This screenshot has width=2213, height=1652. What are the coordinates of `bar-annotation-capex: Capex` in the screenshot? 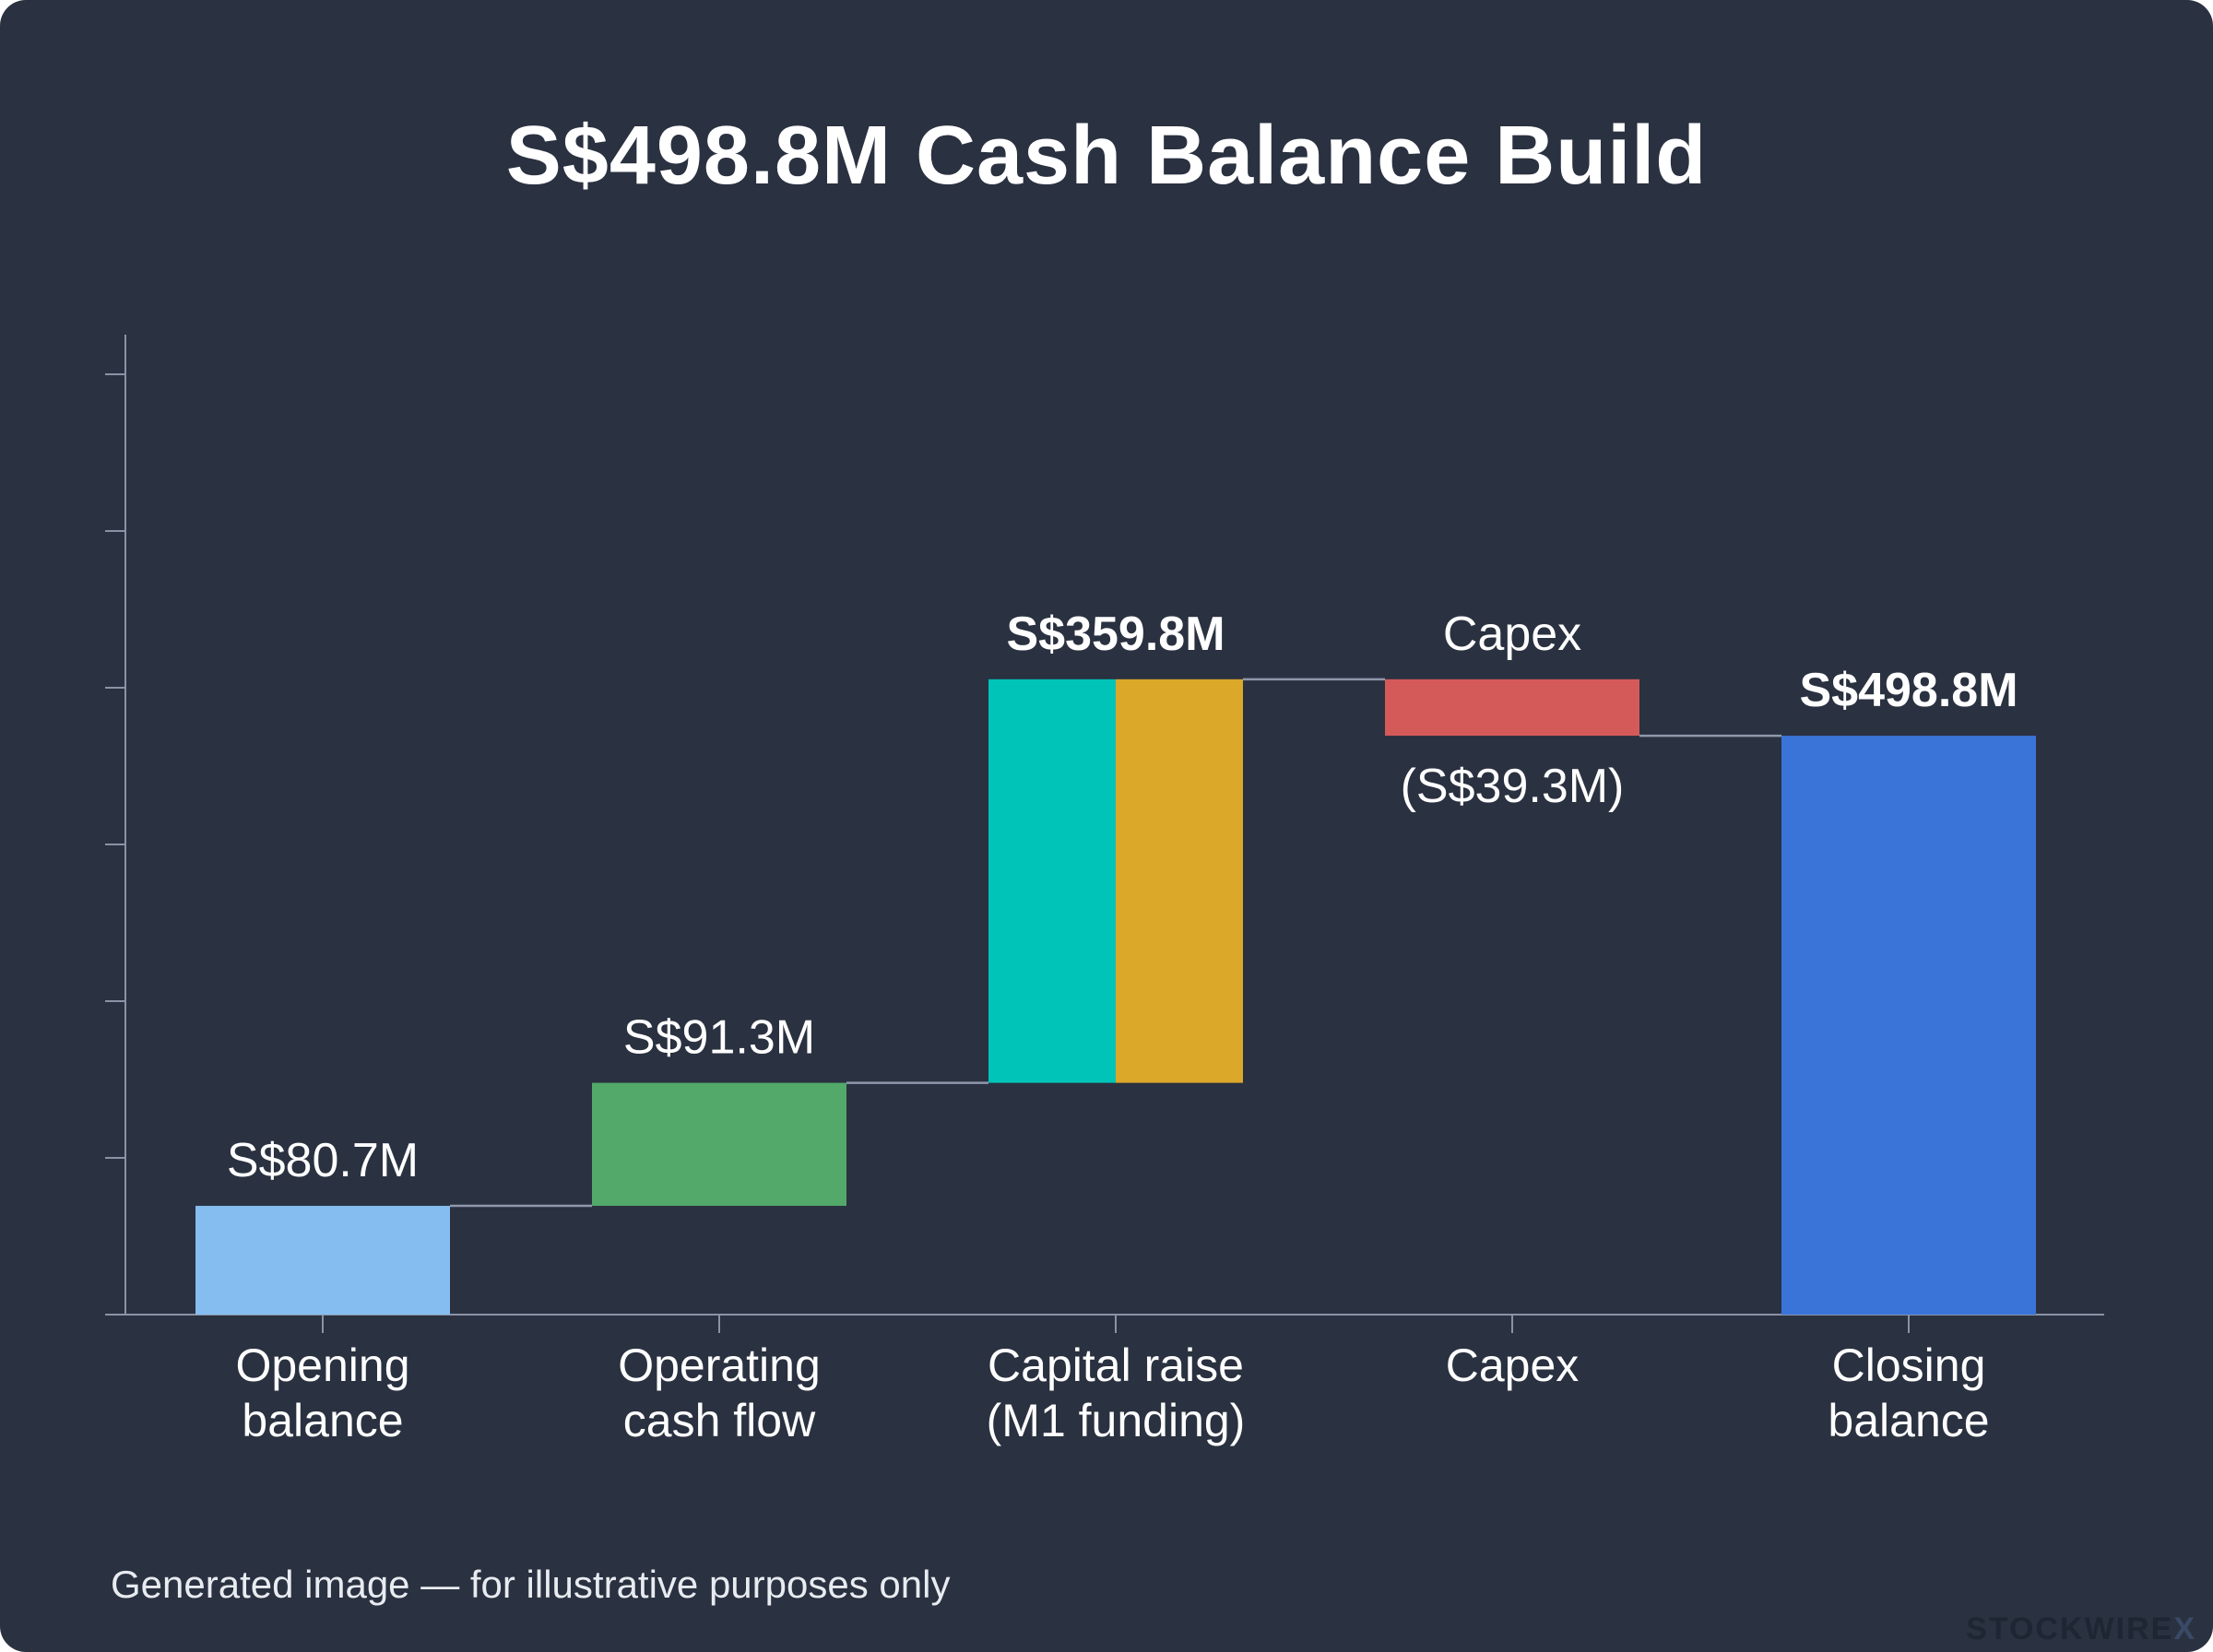 It's located at (1512, 634).